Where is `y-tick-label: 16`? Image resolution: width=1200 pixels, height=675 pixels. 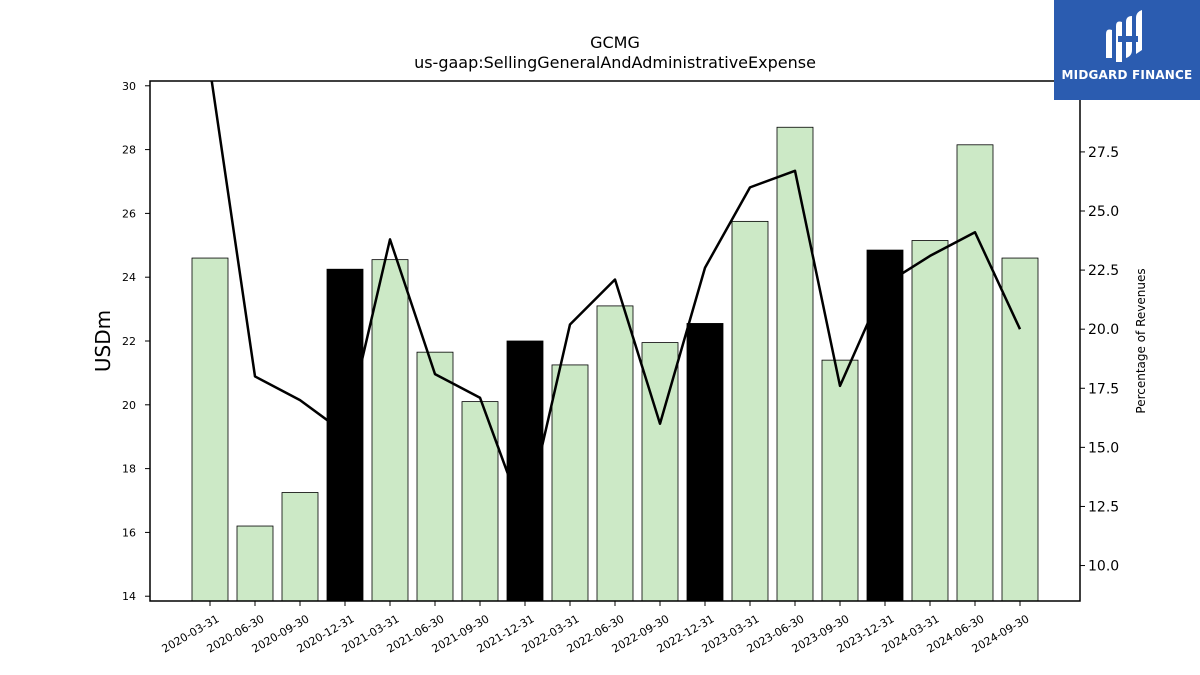
y-tick-label: 16 is located at coordinates (129, 532).